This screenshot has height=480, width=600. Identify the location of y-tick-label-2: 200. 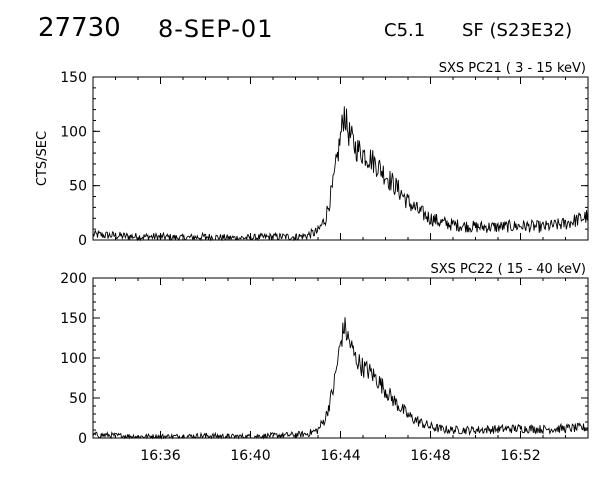
(73, 279).